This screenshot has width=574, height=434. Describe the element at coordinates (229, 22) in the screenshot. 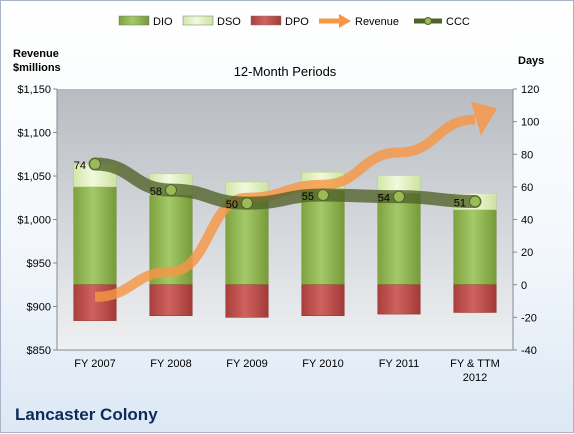

I see `legend-label-dso: DSO` at that location.